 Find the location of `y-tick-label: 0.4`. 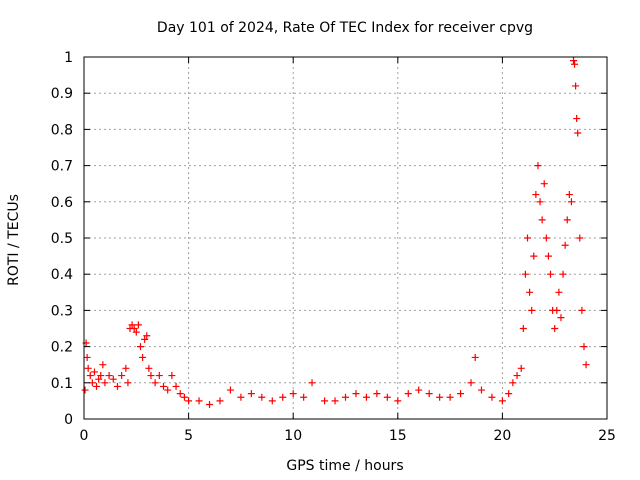

y-tick-label: 0.4 is located at coordinates (62, 275).